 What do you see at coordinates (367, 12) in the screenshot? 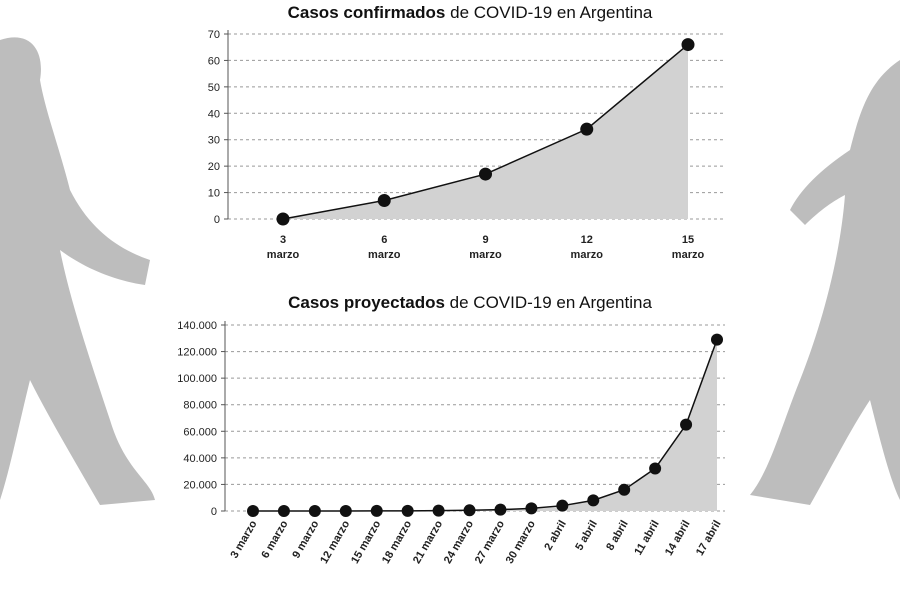
I see `title-bold: Casos confirmados` at bounding box center [367, 12].